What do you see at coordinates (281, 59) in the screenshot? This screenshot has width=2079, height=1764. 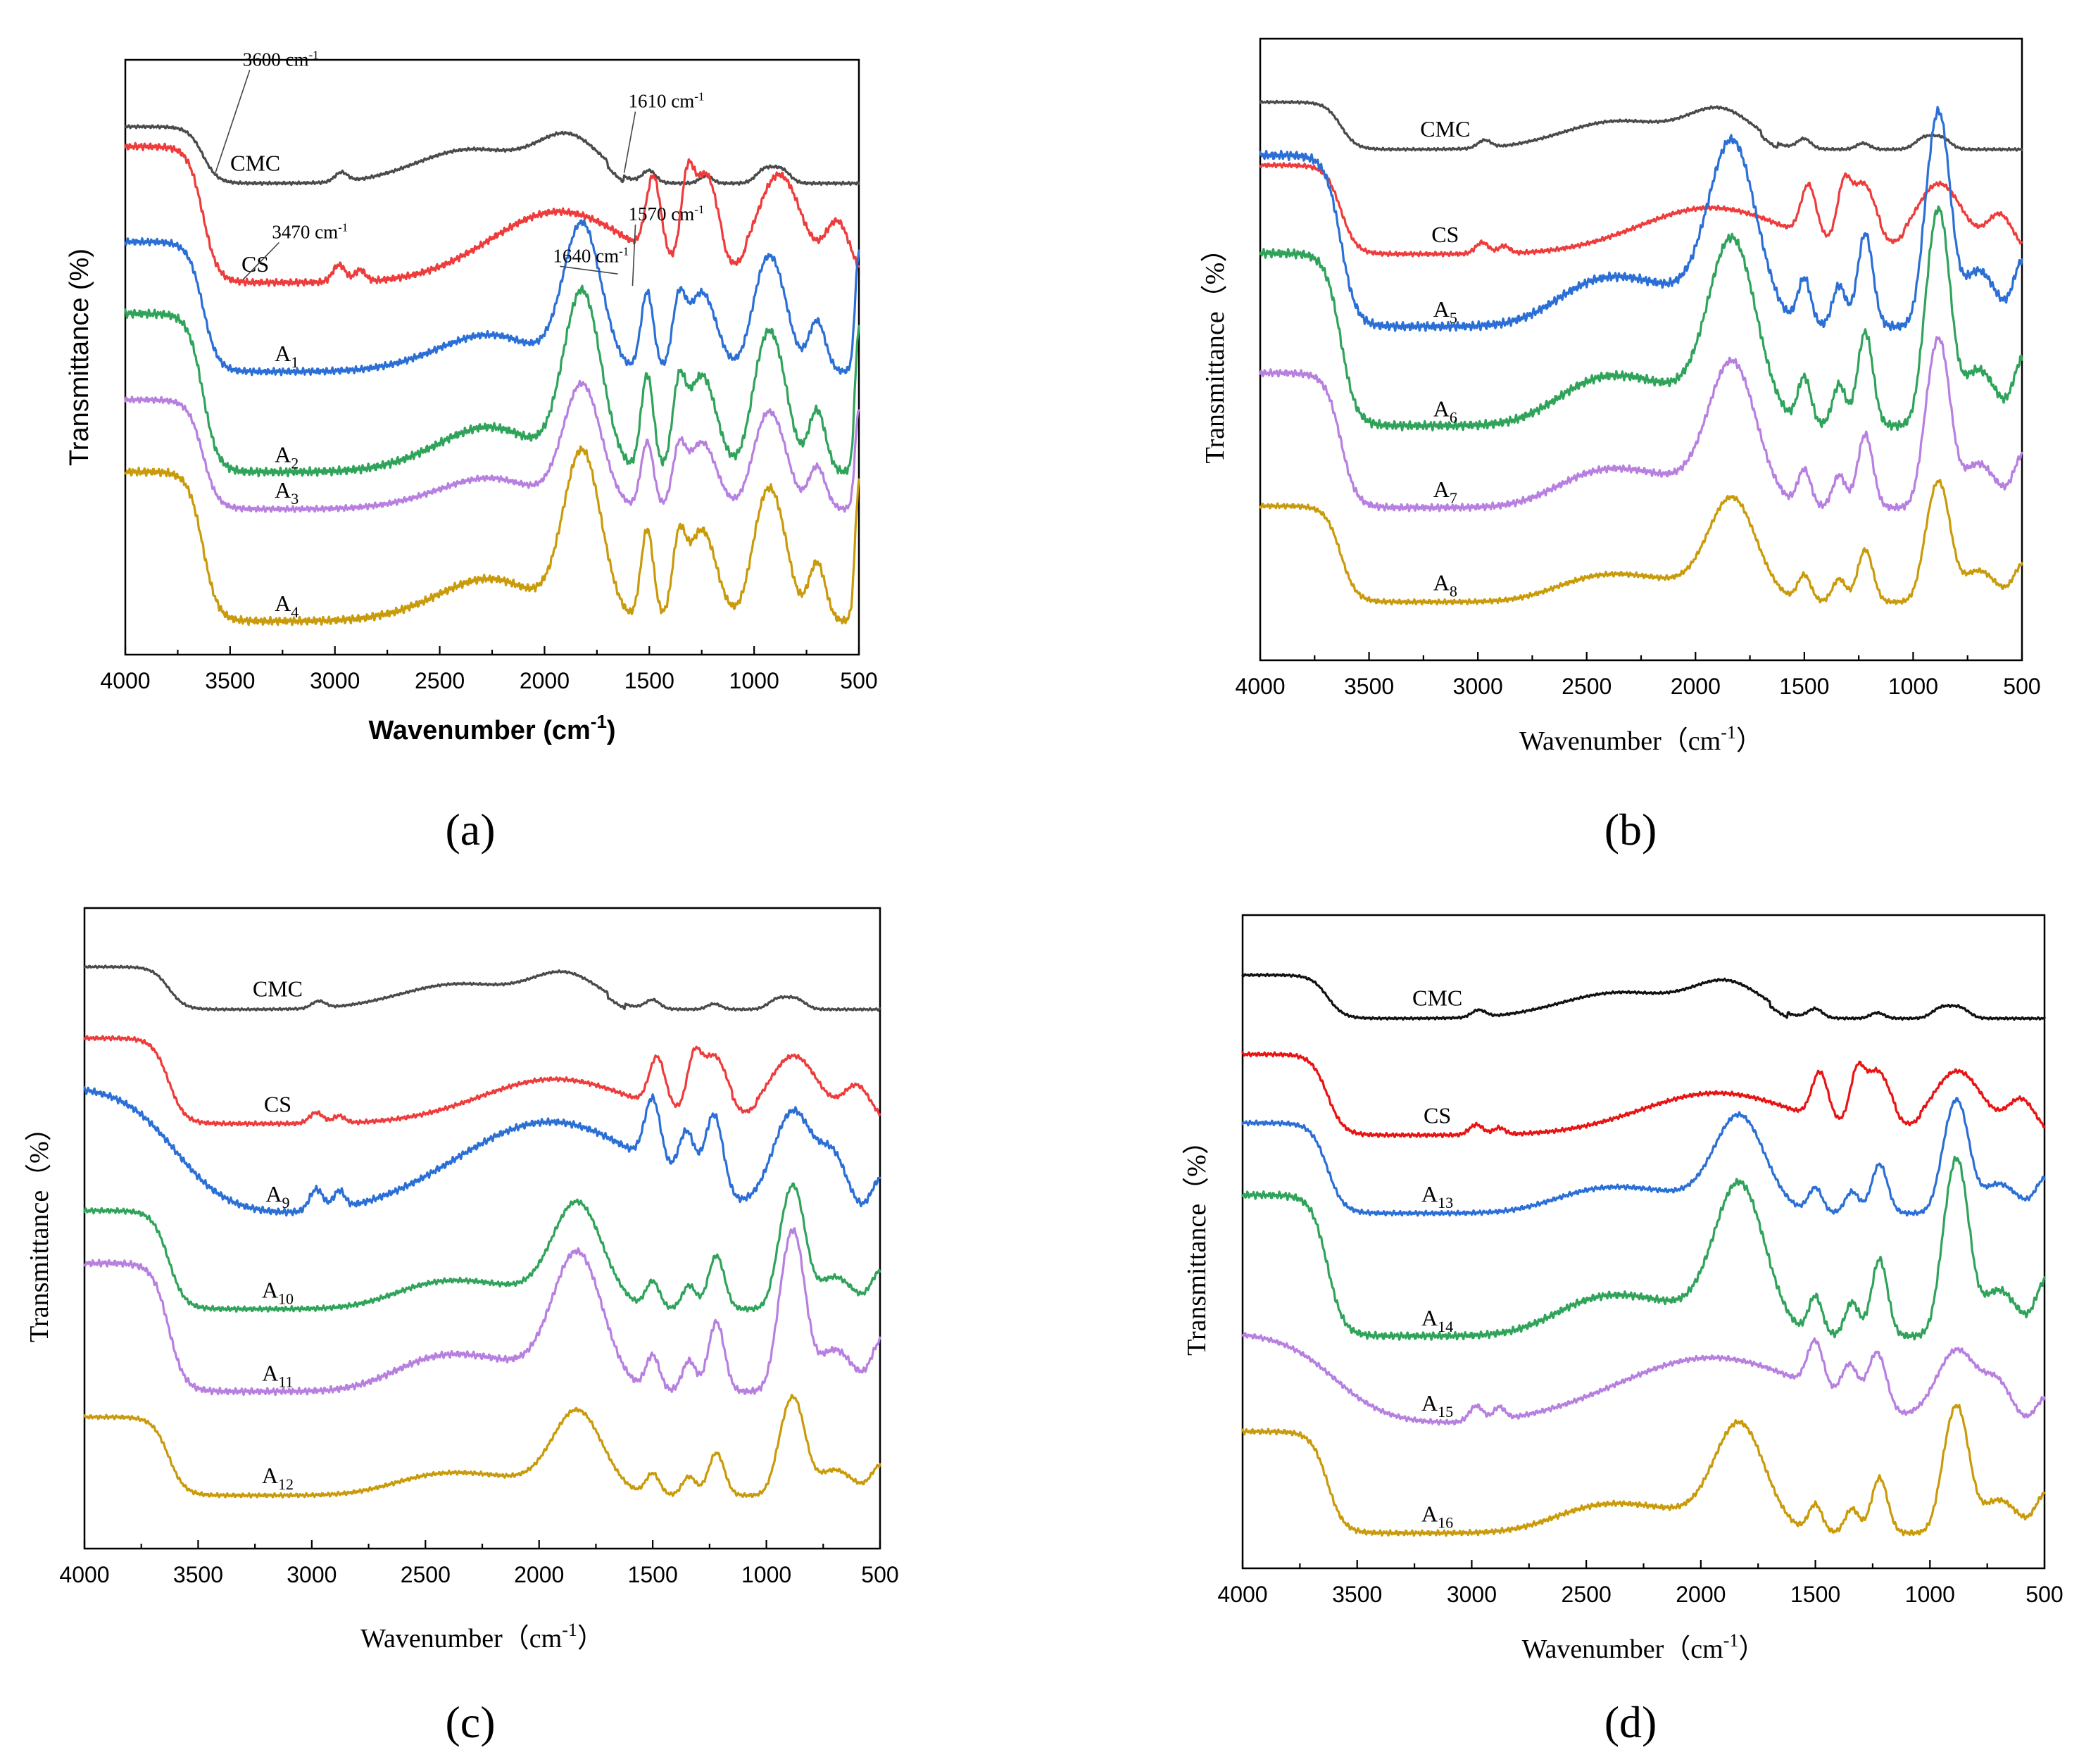 I see `annotation-label: 3600 cm-1` at bounding box center [281, 59].